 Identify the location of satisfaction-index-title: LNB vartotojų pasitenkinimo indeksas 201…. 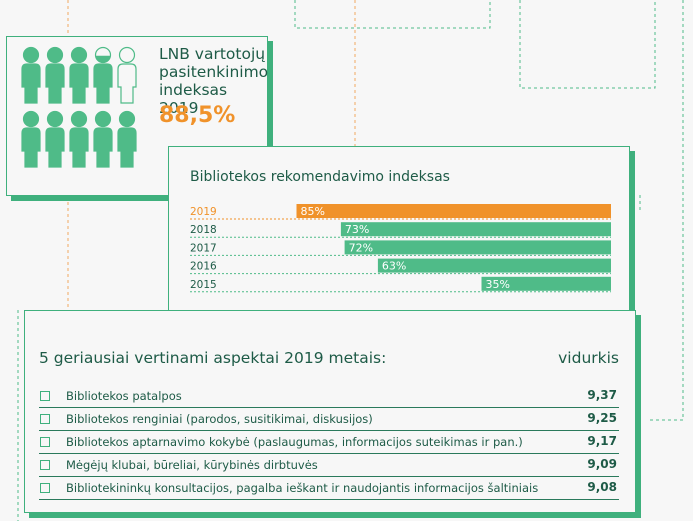
(214, 81).